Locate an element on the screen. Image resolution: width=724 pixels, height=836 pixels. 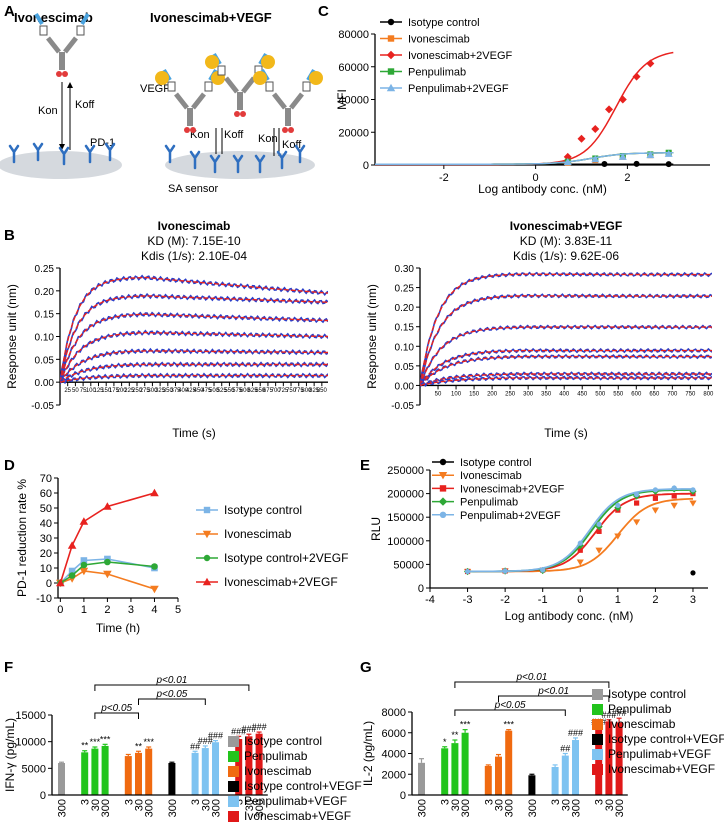
significance-bracket is located at coordinates (172, 701).